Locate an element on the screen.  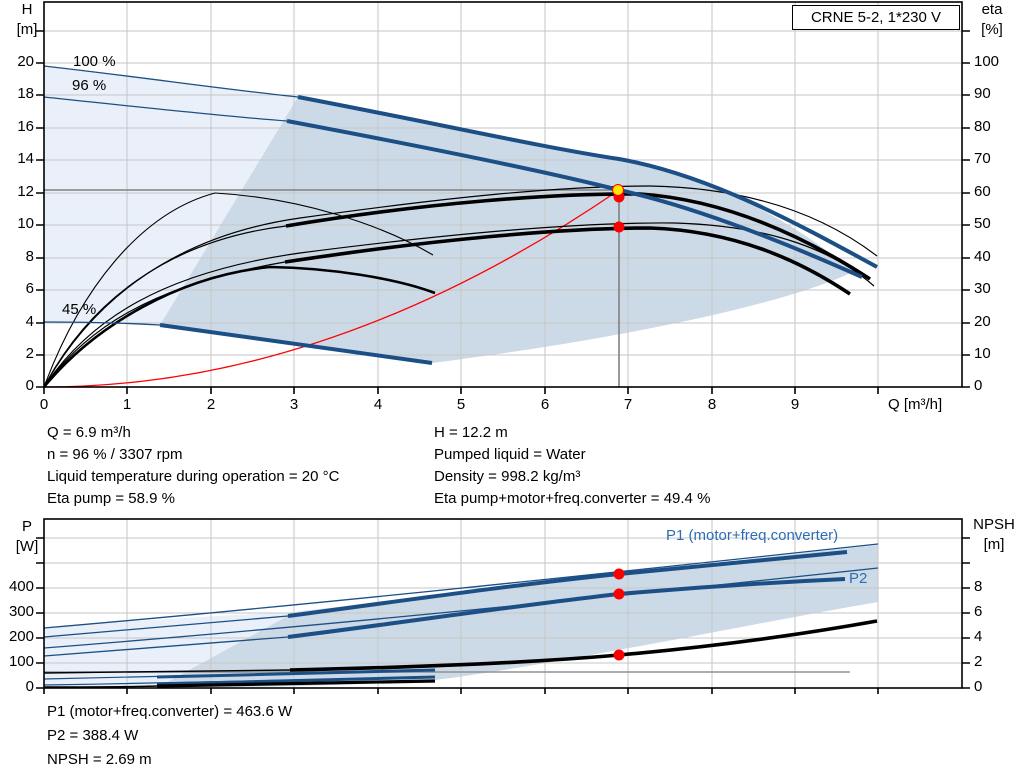
p1-100-curve is located at coordinates (461, 586).